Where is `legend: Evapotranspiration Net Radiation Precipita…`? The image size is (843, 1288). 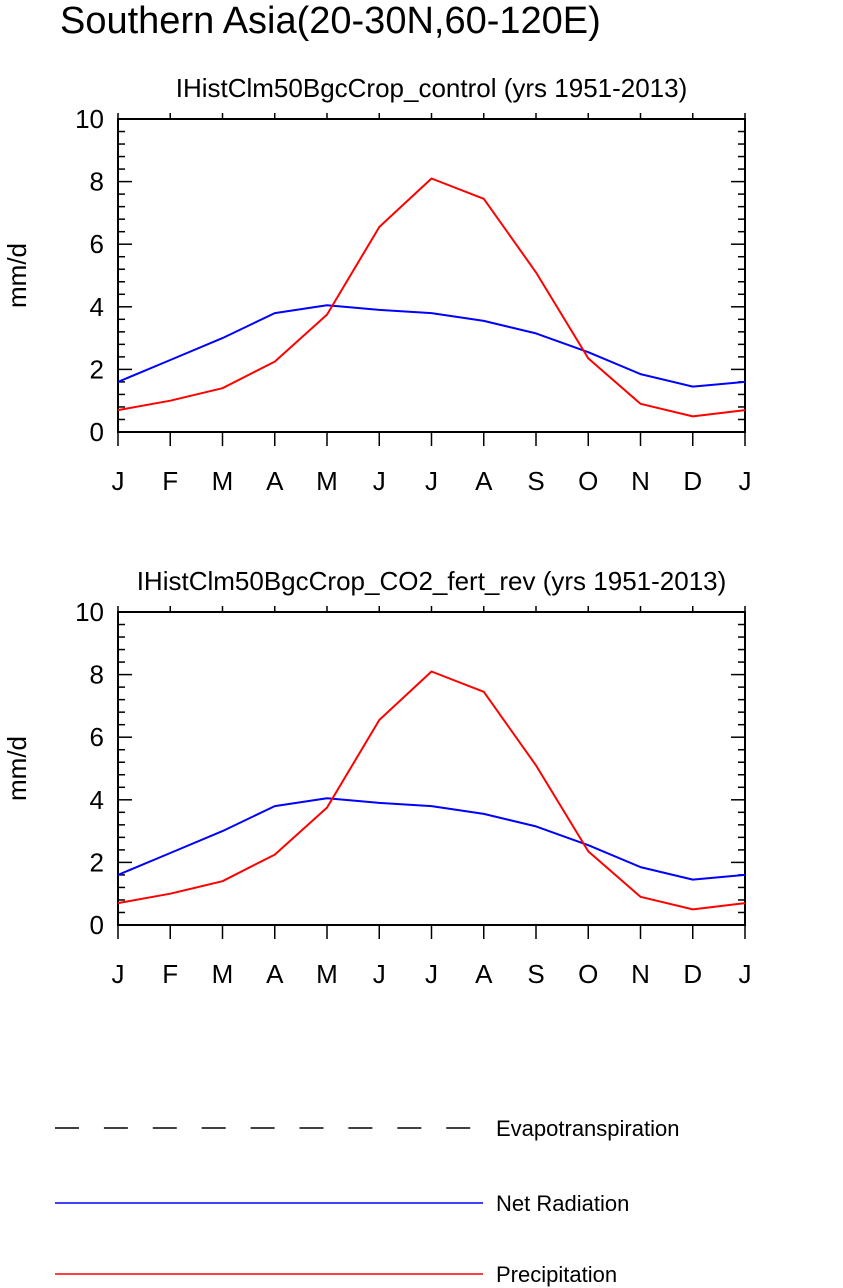
legend: Evapotranspiration Net Radiation Precipita… is located at coordinates (367, 1201).